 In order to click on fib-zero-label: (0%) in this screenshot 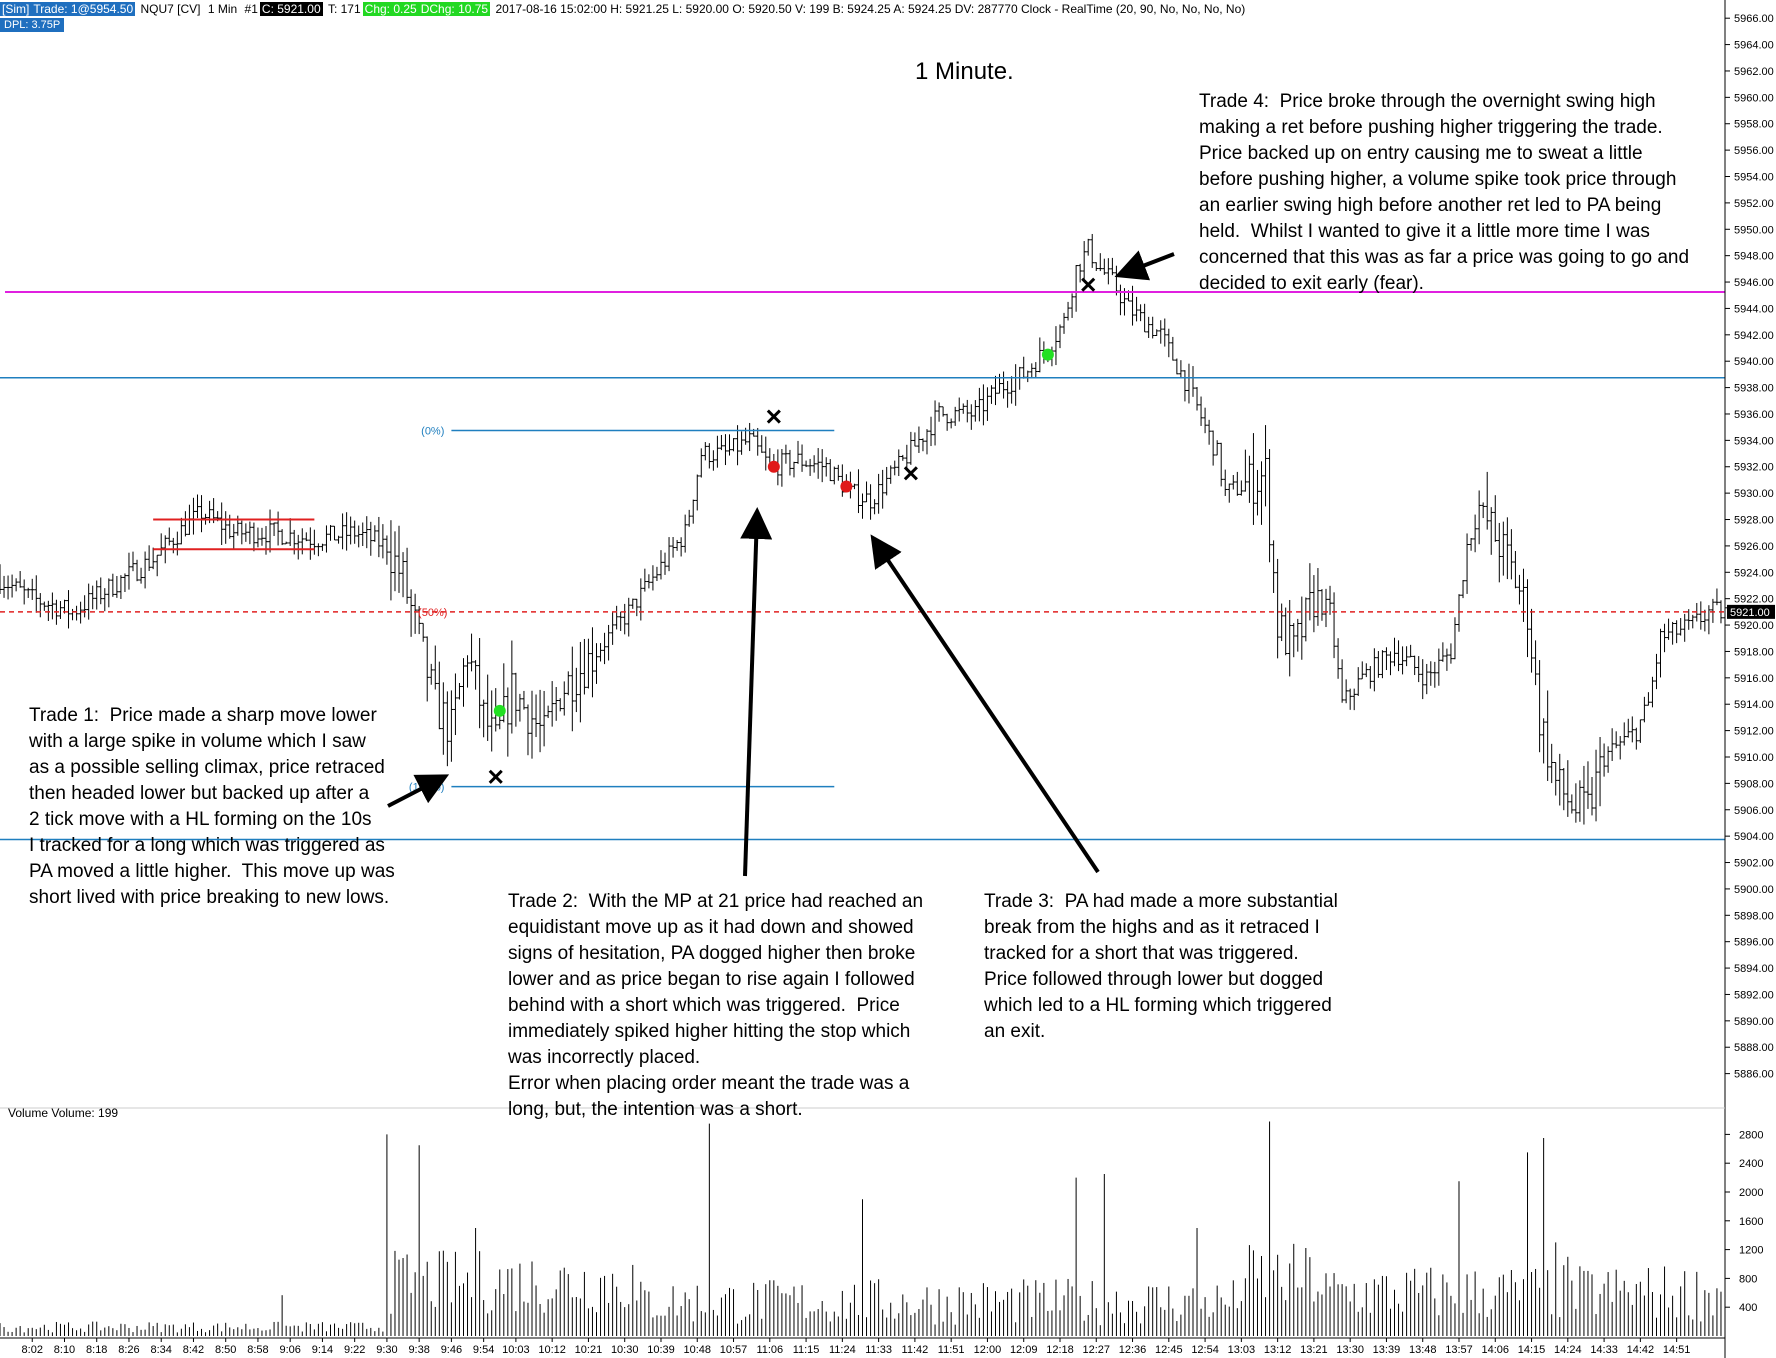, I will do `click(432, 431)`.